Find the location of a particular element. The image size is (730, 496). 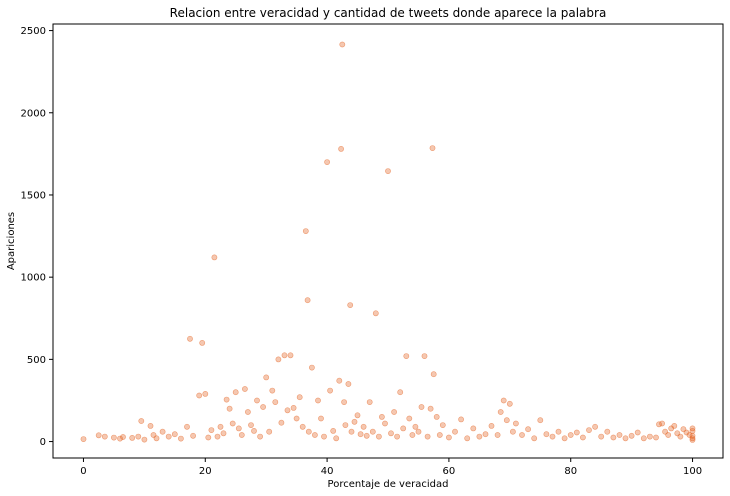

x-tick-label: 80 is located at coordinates (570, 471).